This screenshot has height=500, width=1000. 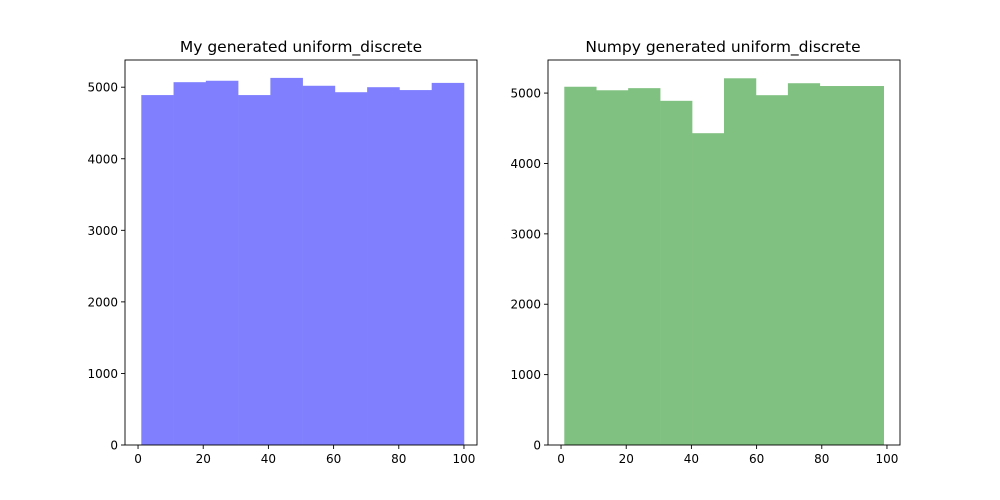 What do you see at coordinates (464, 459) in the screenshot?
I see `left-x-tick-label: 100` at bounding box center [464, 459].